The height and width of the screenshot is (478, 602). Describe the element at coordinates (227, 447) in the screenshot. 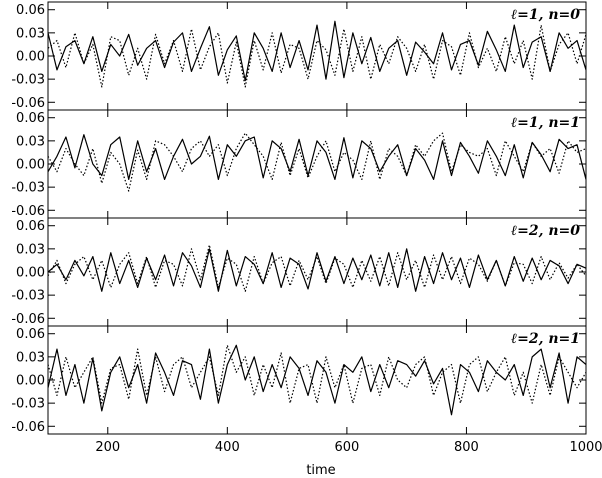

I see `x-tick-label: 400` at that location.